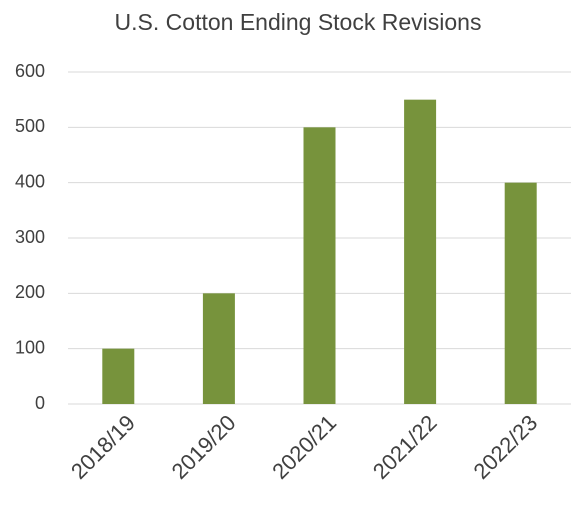 The width and height of the screenshot is (571, 525). Describe the element at coordinates (30, 71) in the screenshot. I see `y-tick-label: 600` at that location.